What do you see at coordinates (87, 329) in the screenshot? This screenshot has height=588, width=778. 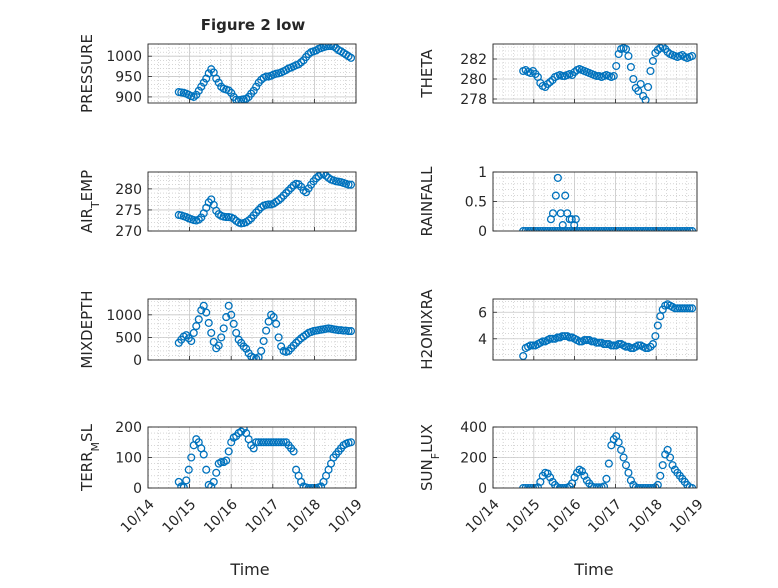 I see `y-axis-label: MIXDEPTH` at bounding box center [87, 329].